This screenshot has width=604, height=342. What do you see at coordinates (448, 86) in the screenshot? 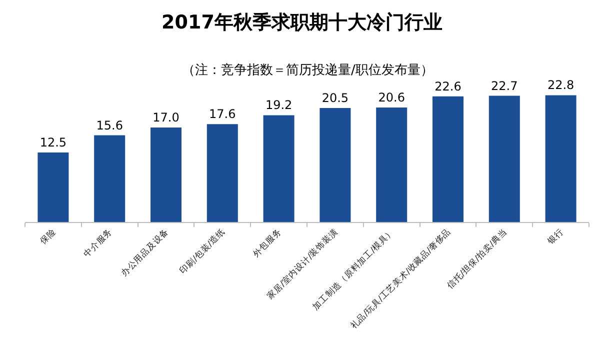
I see `data-label: 22.6` at bounding box center [448, 86].